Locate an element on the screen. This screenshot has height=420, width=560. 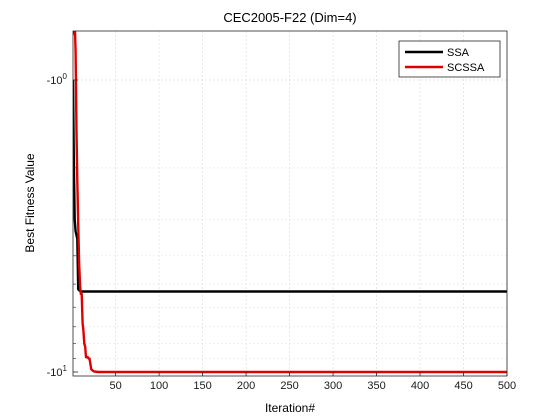
legend: SSA SCSSA is located at coordinates (449, 59).